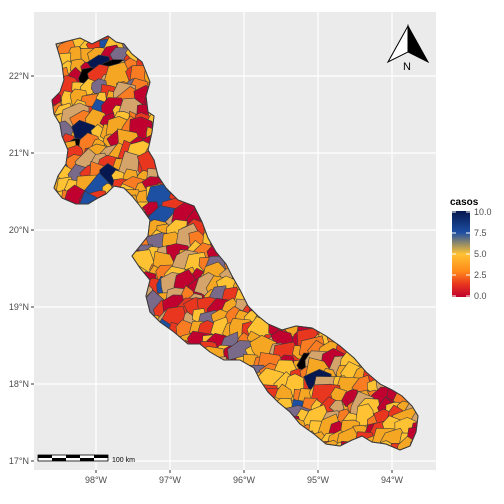 The width and height of the screenshot is (504, 504). I want to click on legend-tick-label: 2.5, so click(480, 275).